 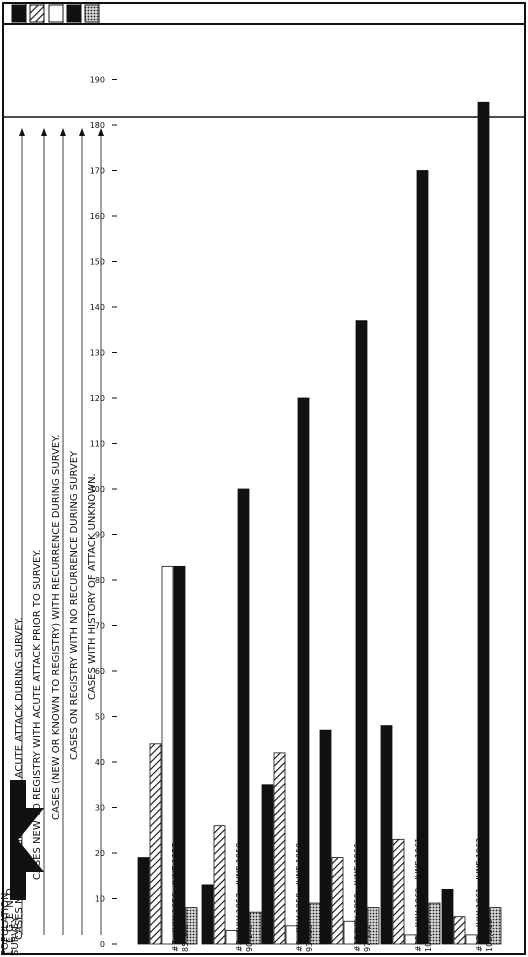 I want to click on category-label: #12 - JULY 1961 - JUNE 1962, so click(x=479, y=895).